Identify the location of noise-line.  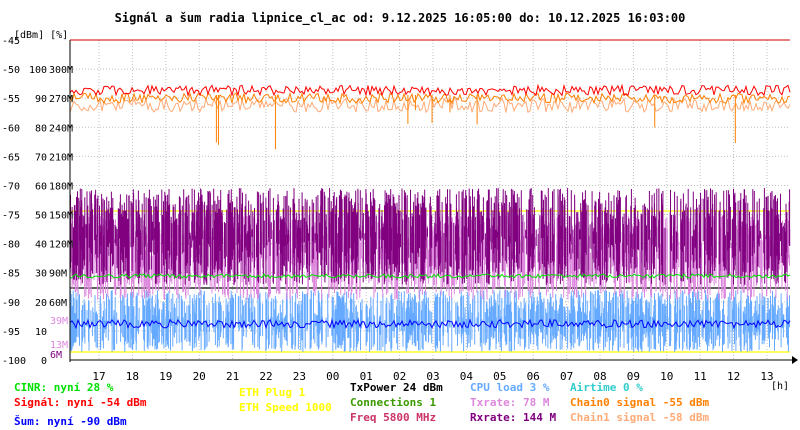
(430, 324).